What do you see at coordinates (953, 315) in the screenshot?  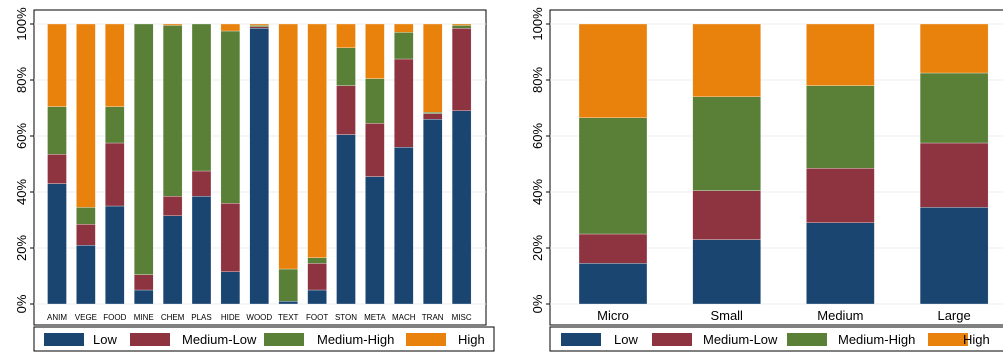 I see `x-tick-label-large: Large` at bounding box center [953, 315].